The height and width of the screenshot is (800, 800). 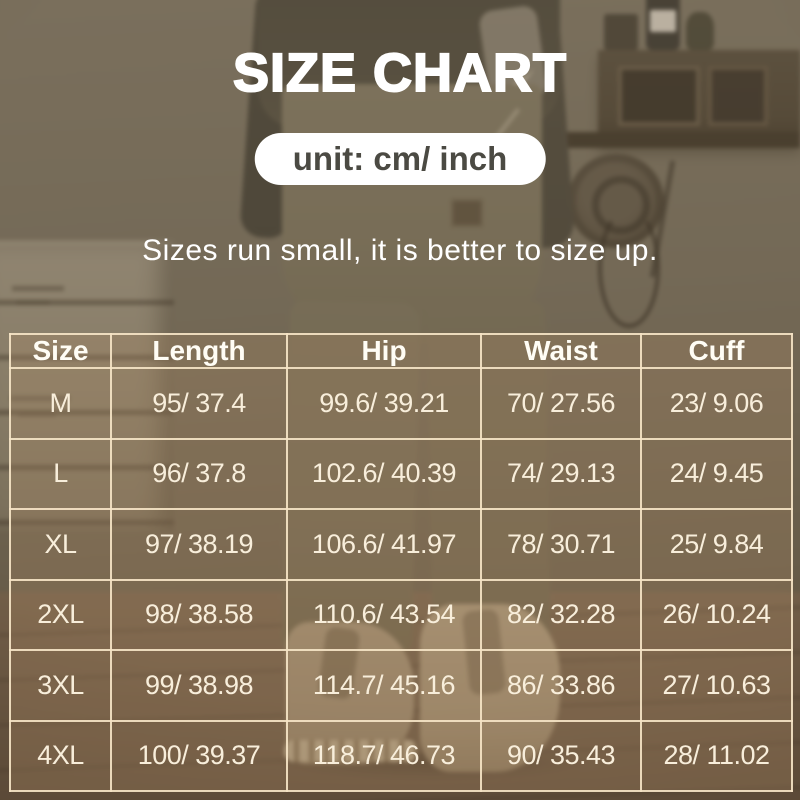 I want to click on header-row: Size Length Hip Waist Cuff, so click(x=401, y=351).